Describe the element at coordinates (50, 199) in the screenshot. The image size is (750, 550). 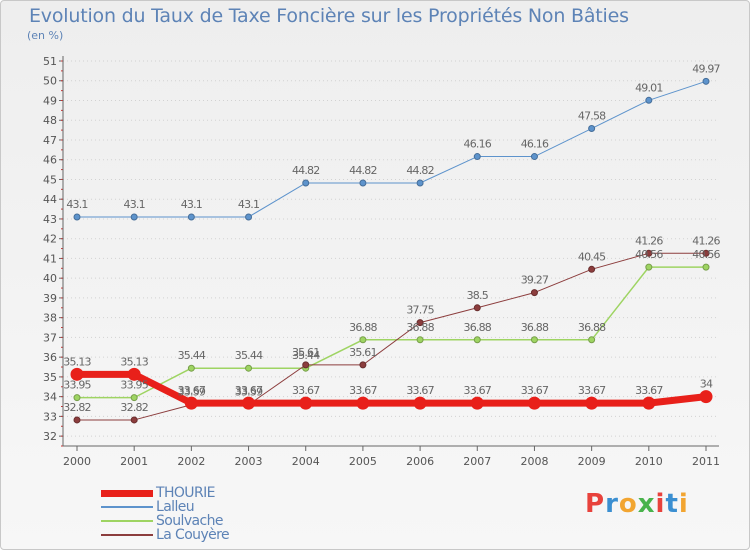
I see `y-tick-label: 44` at that location.